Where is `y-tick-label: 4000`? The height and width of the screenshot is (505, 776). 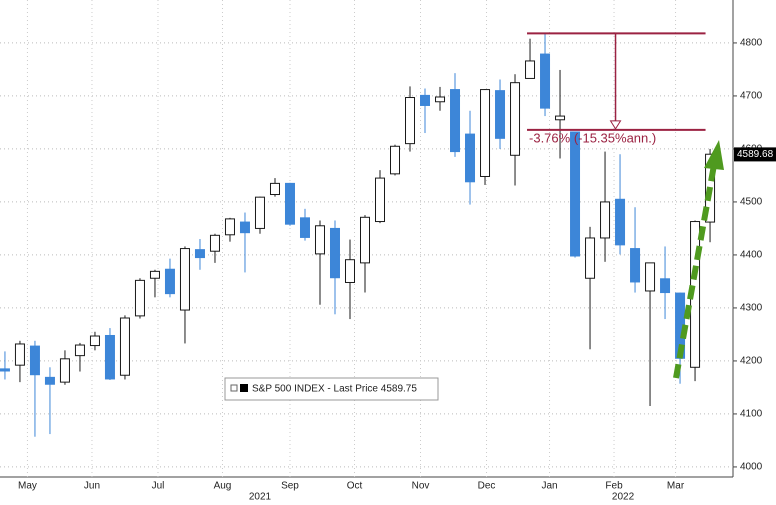 y-tick-label: 4000 is located at coordinates (751, 467).